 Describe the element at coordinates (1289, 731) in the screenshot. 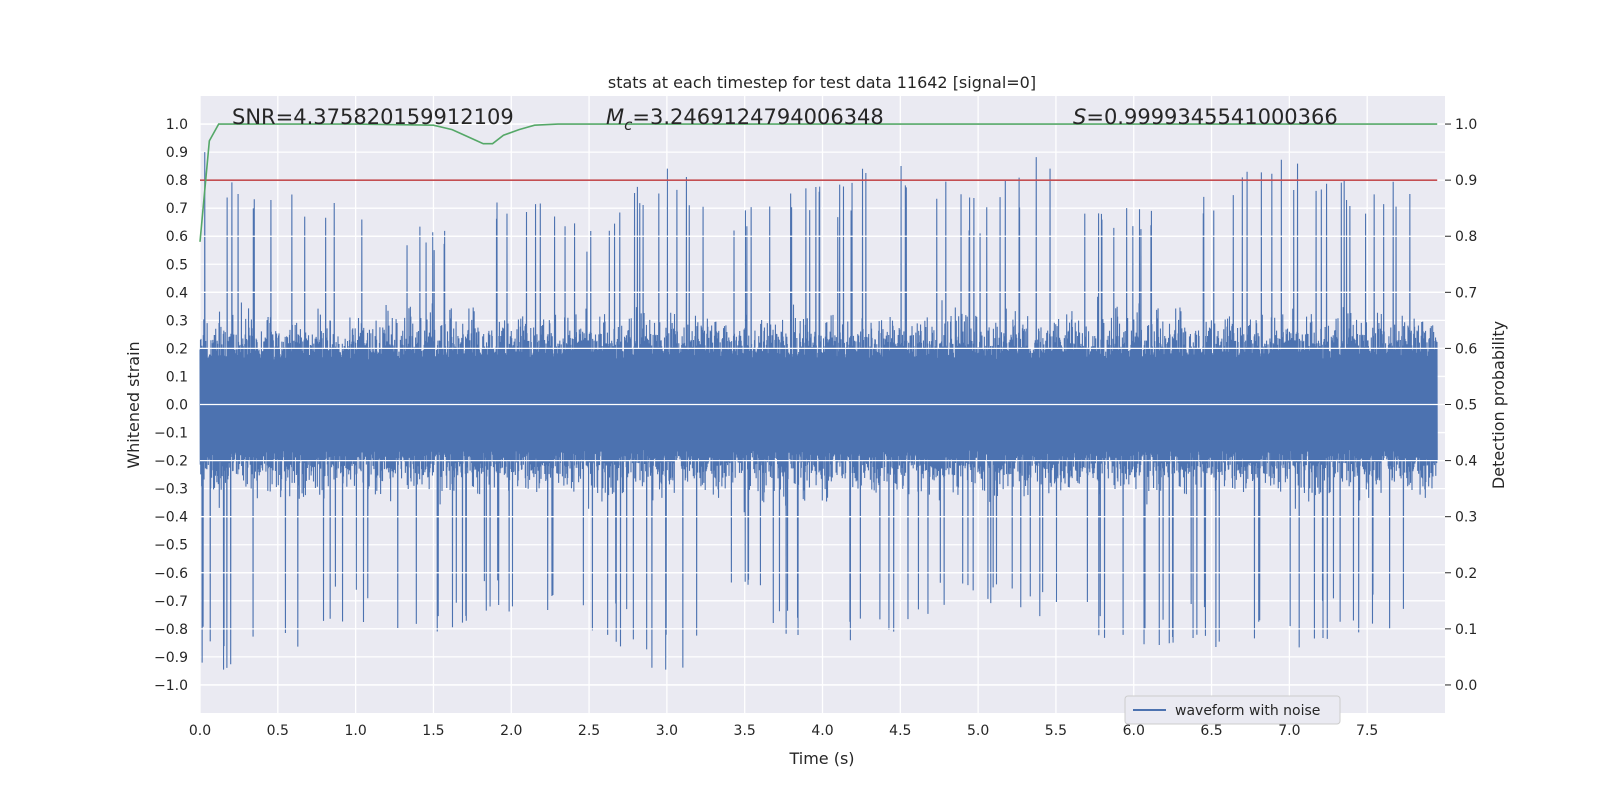

I see `x-tick-label: 7.0` at that location.